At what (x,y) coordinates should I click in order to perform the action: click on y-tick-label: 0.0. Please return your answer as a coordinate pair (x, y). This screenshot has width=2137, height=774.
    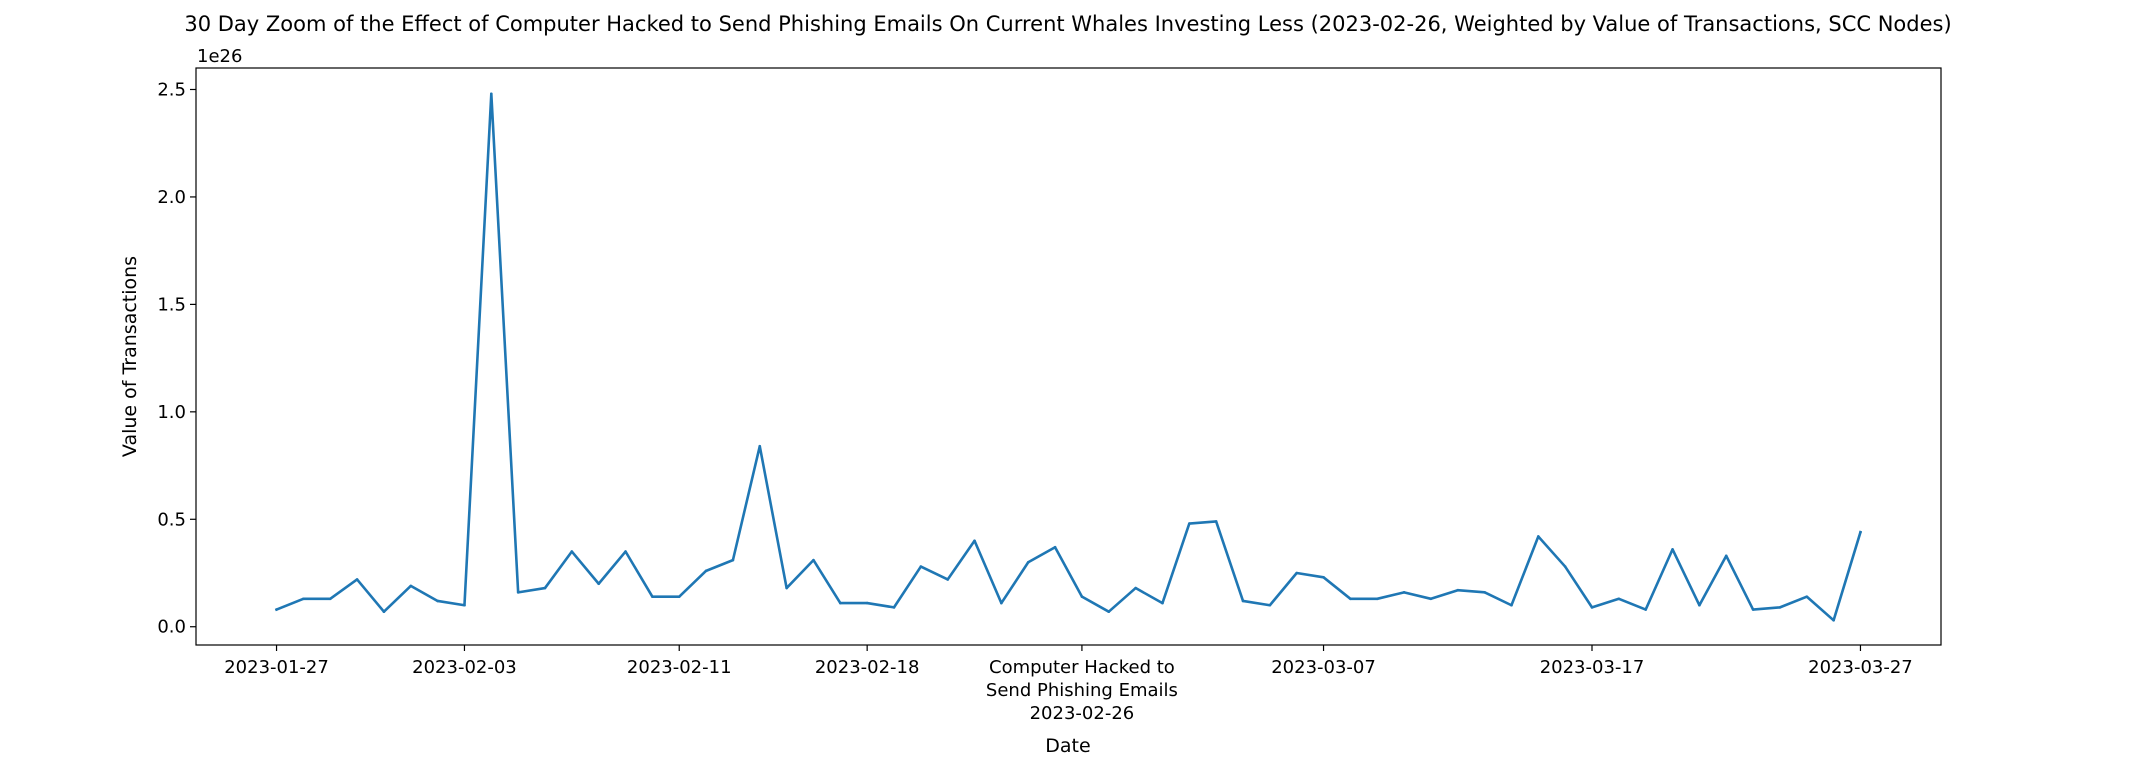
    Looking at the image, I should click on (171, 627).